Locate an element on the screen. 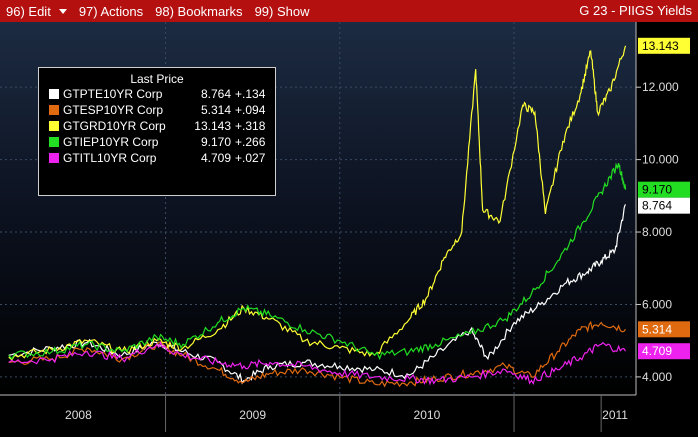 The width and height of the screenshot is (698, 437). legend-swatch-spain is located at coordinates (54, 110).